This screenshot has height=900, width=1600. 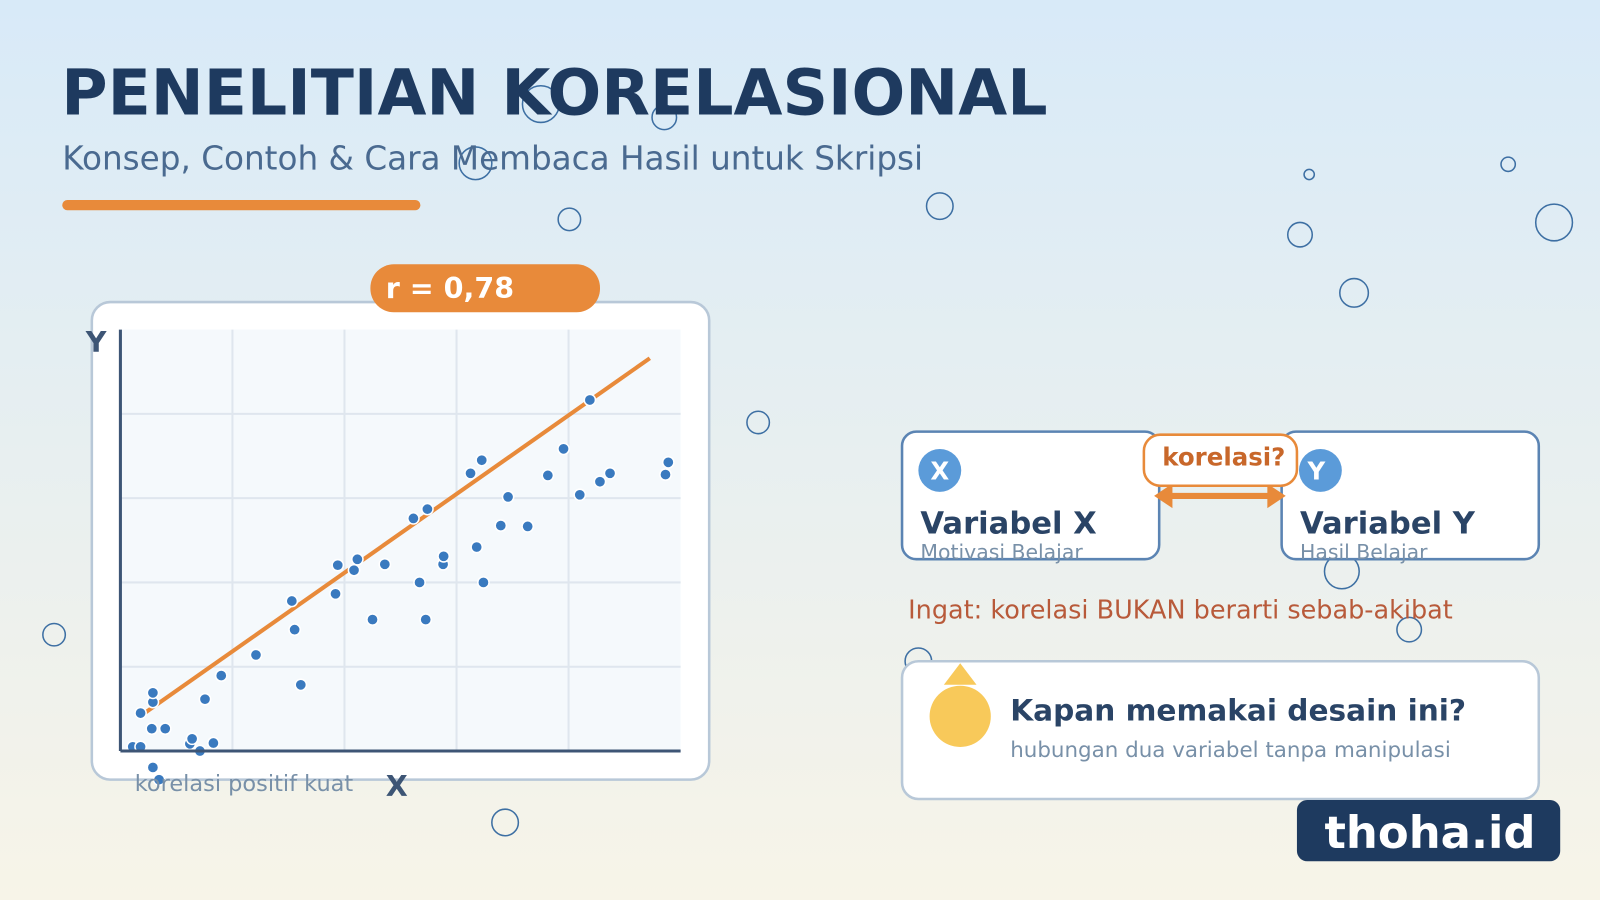 I want to click on variable-name: Variabel X, so click(x=1008, y=524).